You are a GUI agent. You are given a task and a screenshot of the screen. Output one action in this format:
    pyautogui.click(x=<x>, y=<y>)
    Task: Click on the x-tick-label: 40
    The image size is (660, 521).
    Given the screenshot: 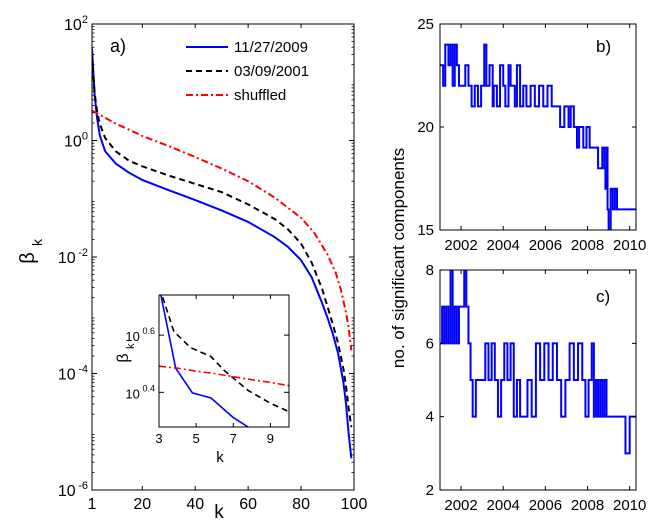 What is the action you would take?
    pyautogui.click(x=195, y=504)
    